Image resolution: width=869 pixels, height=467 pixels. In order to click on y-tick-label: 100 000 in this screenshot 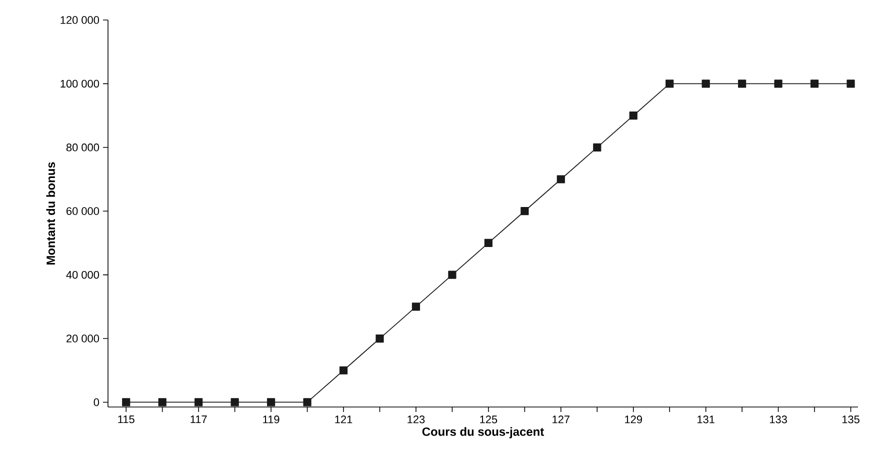, I will do `click(80, 84)`.